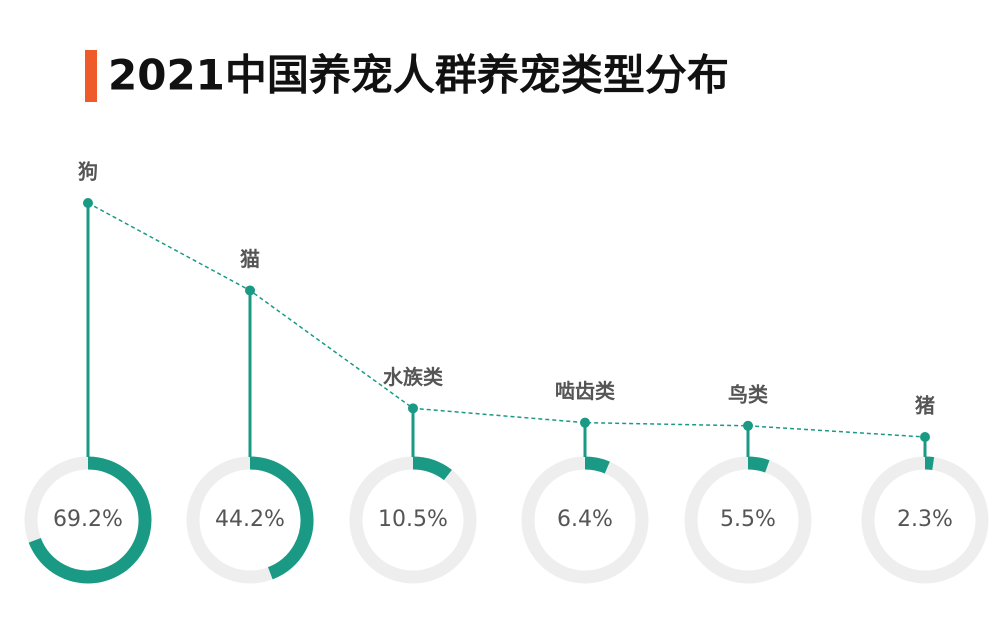 The width and height of the screenshot is (1006, 639). What do you see at coordinates (250, 259) in the screenshot?
I see `category-label: 猫` at bounding box center [250, 259].